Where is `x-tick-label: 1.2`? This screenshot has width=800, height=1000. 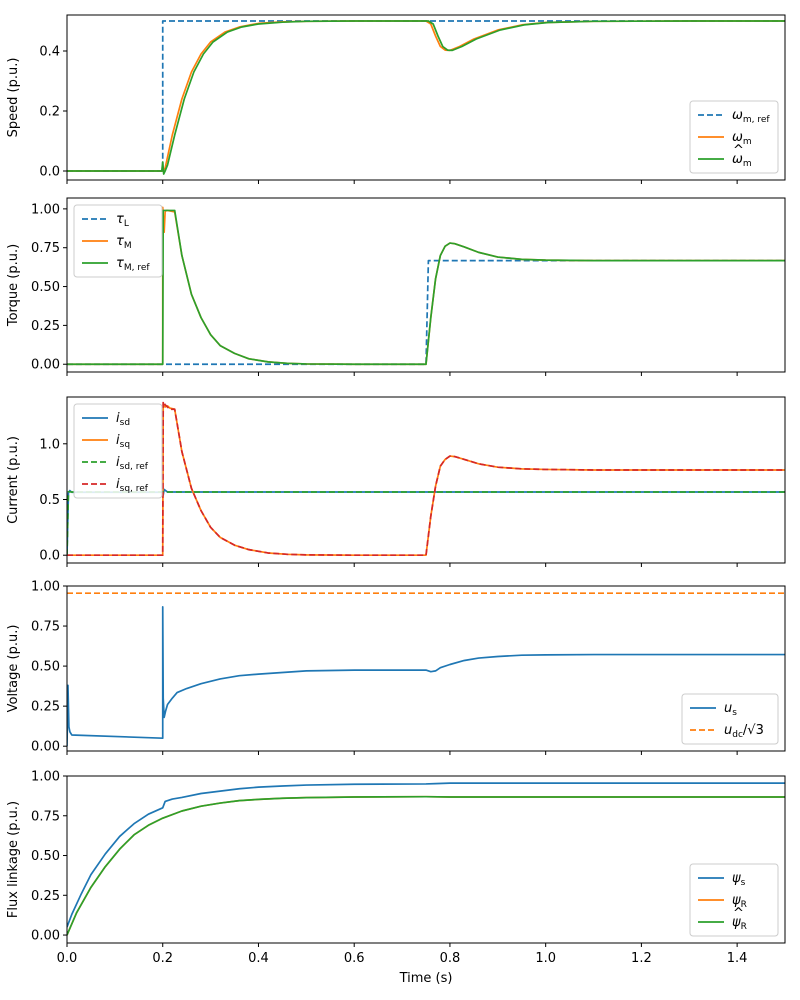
x-tick-label: 1.2 is located at coordinates (641, 958).